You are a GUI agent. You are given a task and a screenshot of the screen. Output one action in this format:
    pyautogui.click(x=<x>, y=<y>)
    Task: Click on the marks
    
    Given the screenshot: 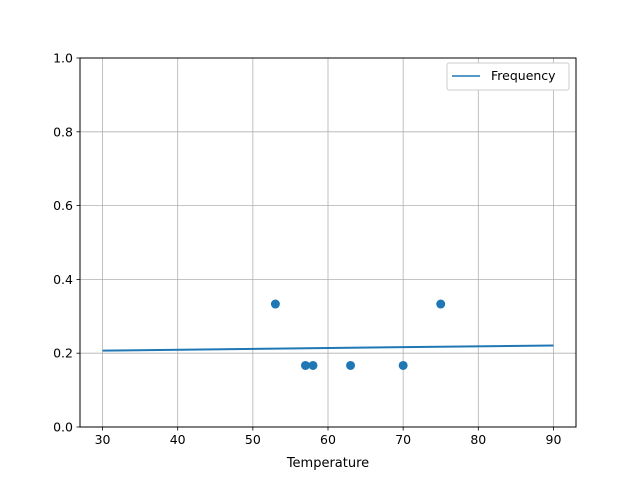 What is the action you would take?
    pyautogui.click(x=328, y=334)
    